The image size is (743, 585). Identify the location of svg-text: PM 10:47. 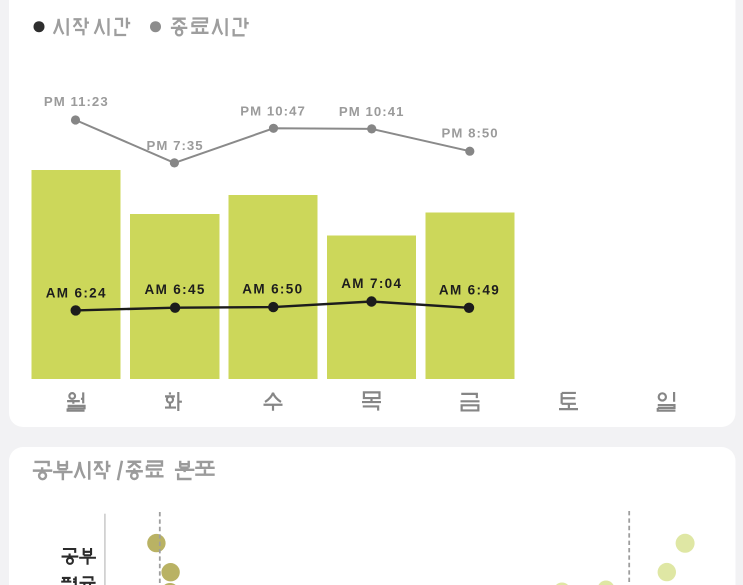
(273, 111).